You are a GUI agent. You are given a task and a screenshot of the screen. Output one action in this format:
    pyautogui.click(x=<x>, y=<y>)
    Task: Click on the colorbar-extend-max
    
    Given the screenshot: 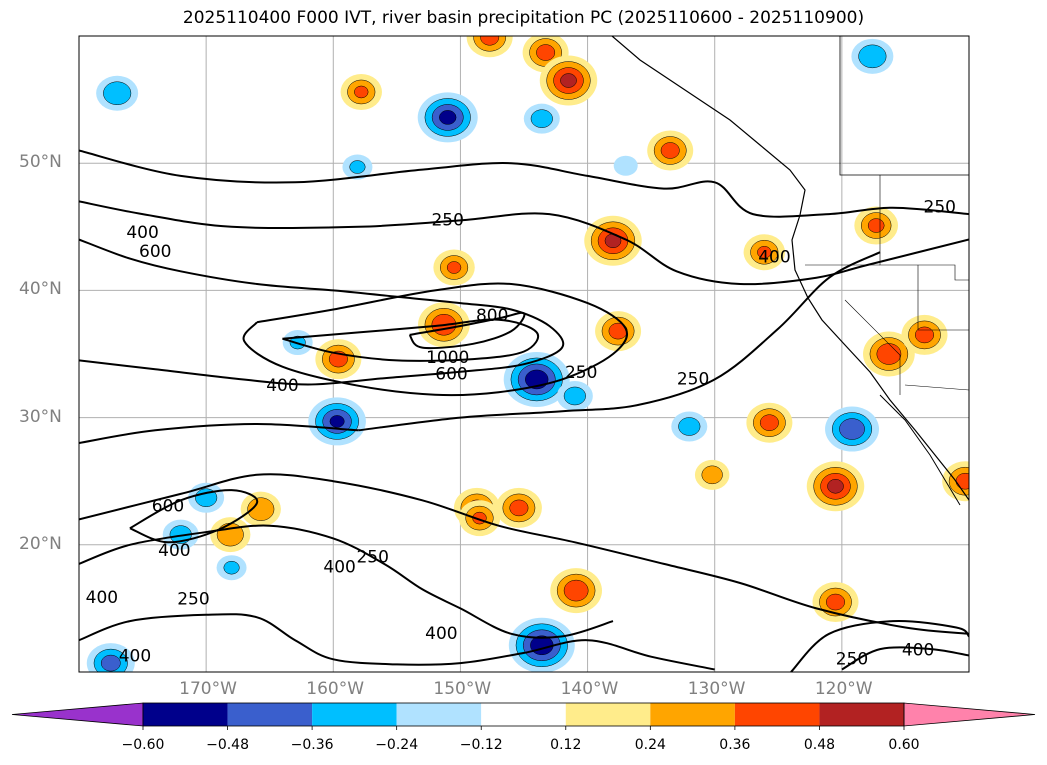 What is the action you would take?
    pyautogui.click(x=969, y=714)
    